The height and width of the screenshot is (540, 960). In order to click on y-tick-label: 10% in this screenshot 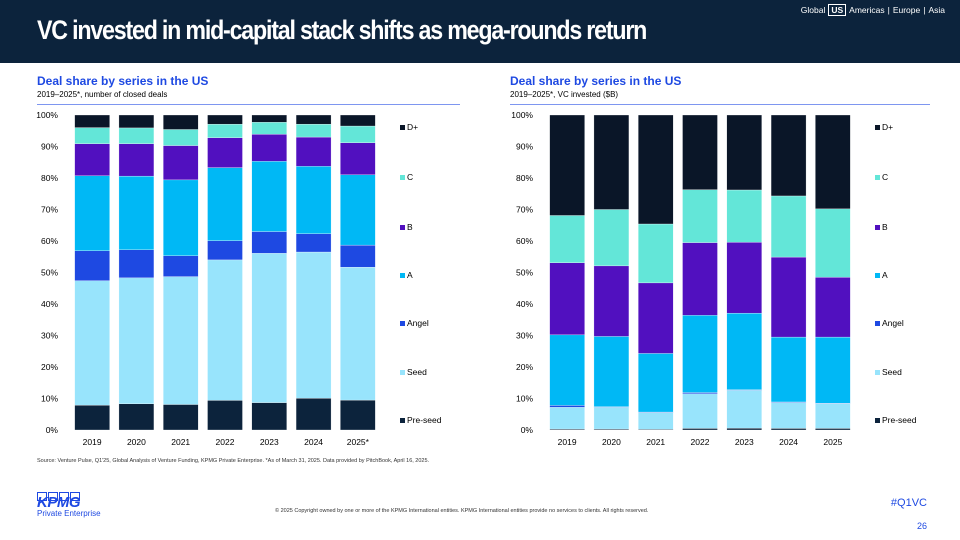, I will do `click(49, 399)`.